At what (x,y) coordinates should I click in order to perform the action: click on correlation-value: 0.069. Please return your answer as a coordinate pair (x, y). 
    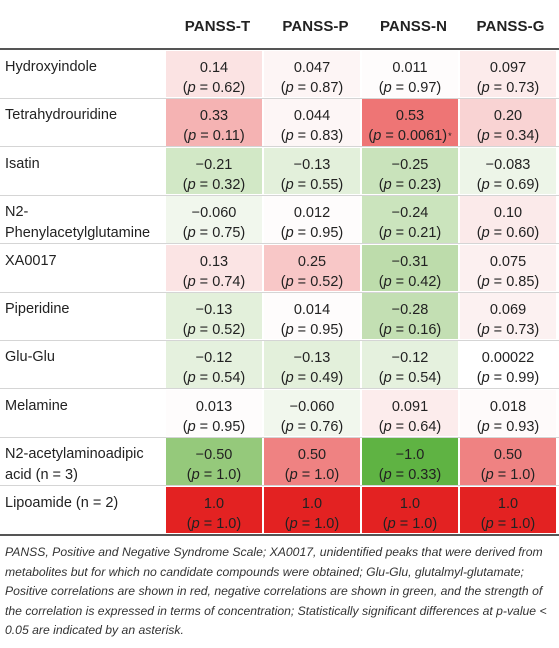
    Looking at the image, I should click on (508, 310).